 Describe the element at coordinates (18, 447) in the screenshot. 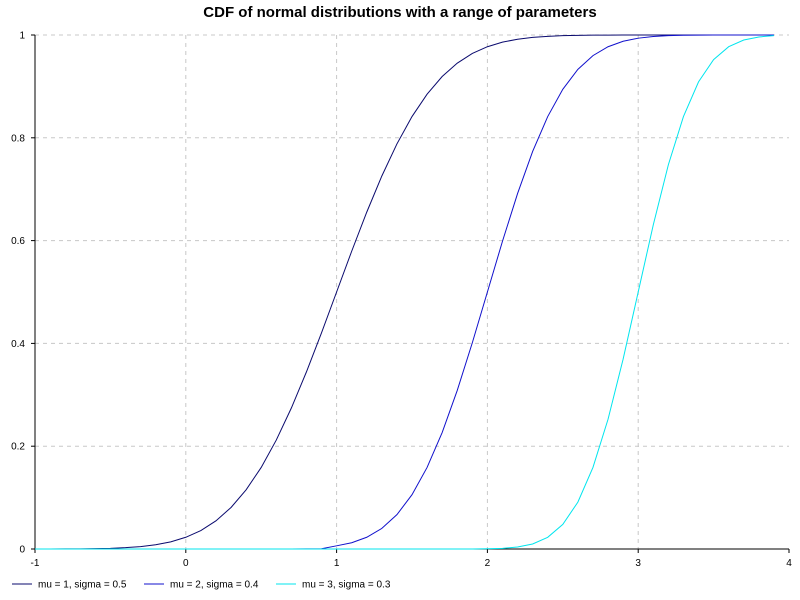

I see `y-tick-label: 0.2` at that location.